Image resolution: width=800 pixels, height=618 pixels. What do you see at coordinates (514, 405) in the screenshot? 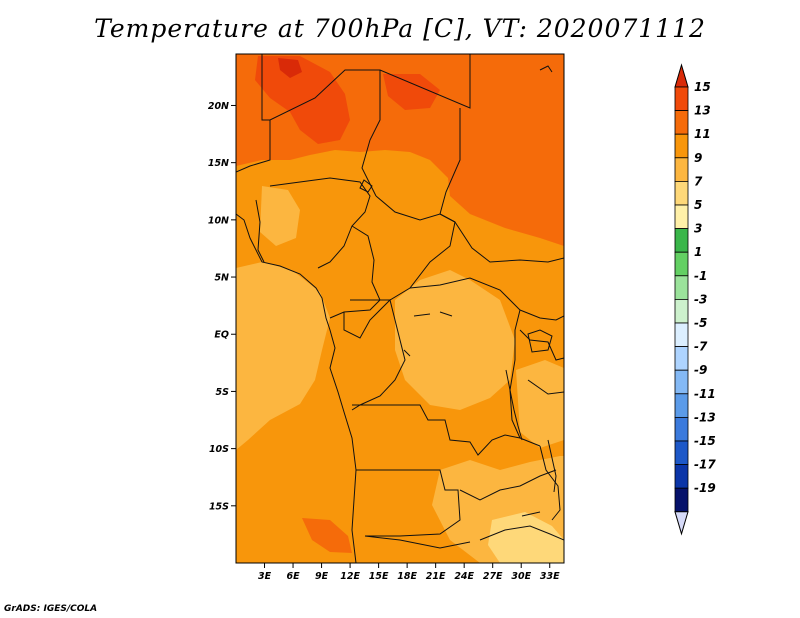
I see `lake-tanganyika` at bounding box center [514, 405].